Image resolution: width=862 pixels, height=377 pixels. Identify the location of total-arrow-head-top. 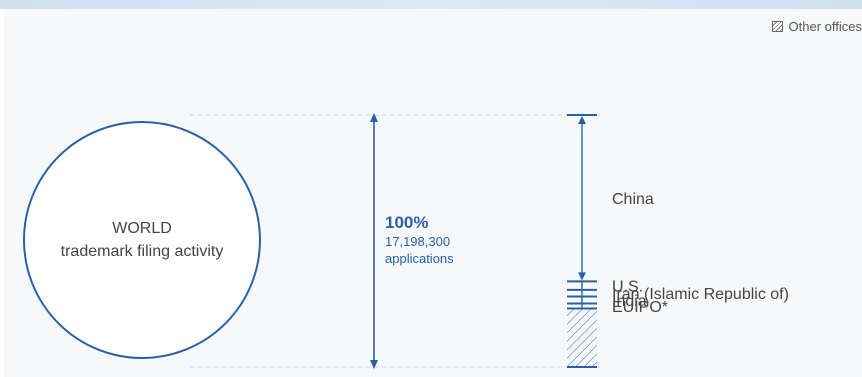
(374, 117).